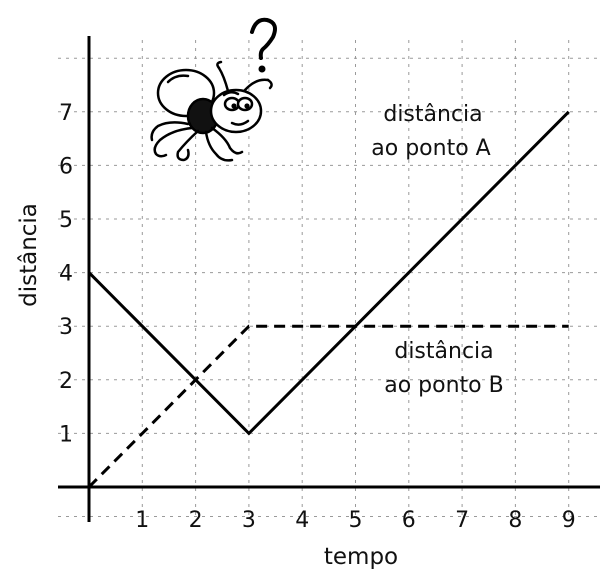 The height and width of the screenshot is (574, 600). I want to click on y-tick-label: 4, so click(66, 274).